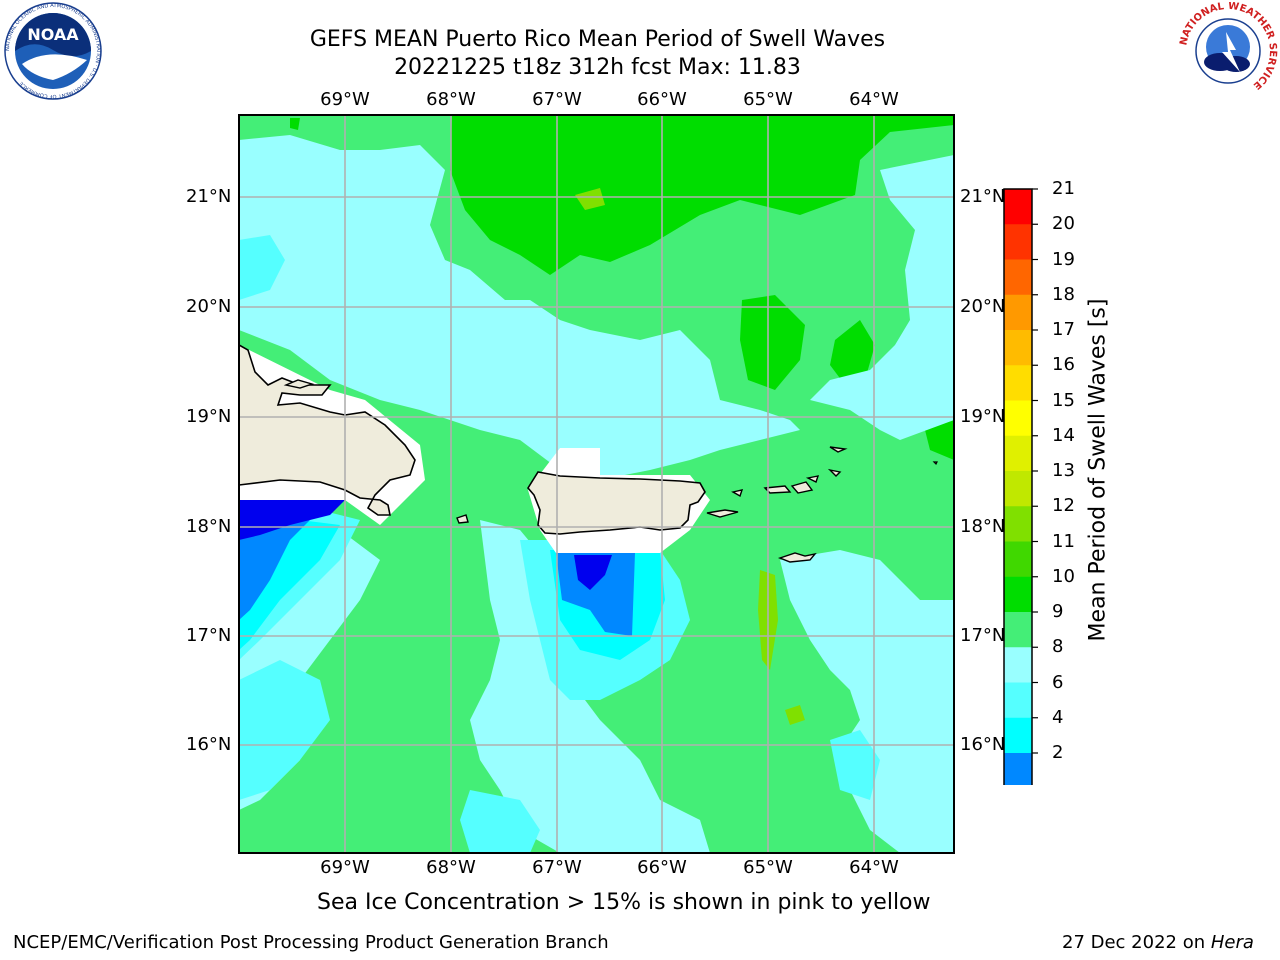 The height and width of the screenshot is (960, 1280). Describe the element at coordinates (1058, 752) in the screenshot. I see `colorbar-tick-label: 2` at that location.